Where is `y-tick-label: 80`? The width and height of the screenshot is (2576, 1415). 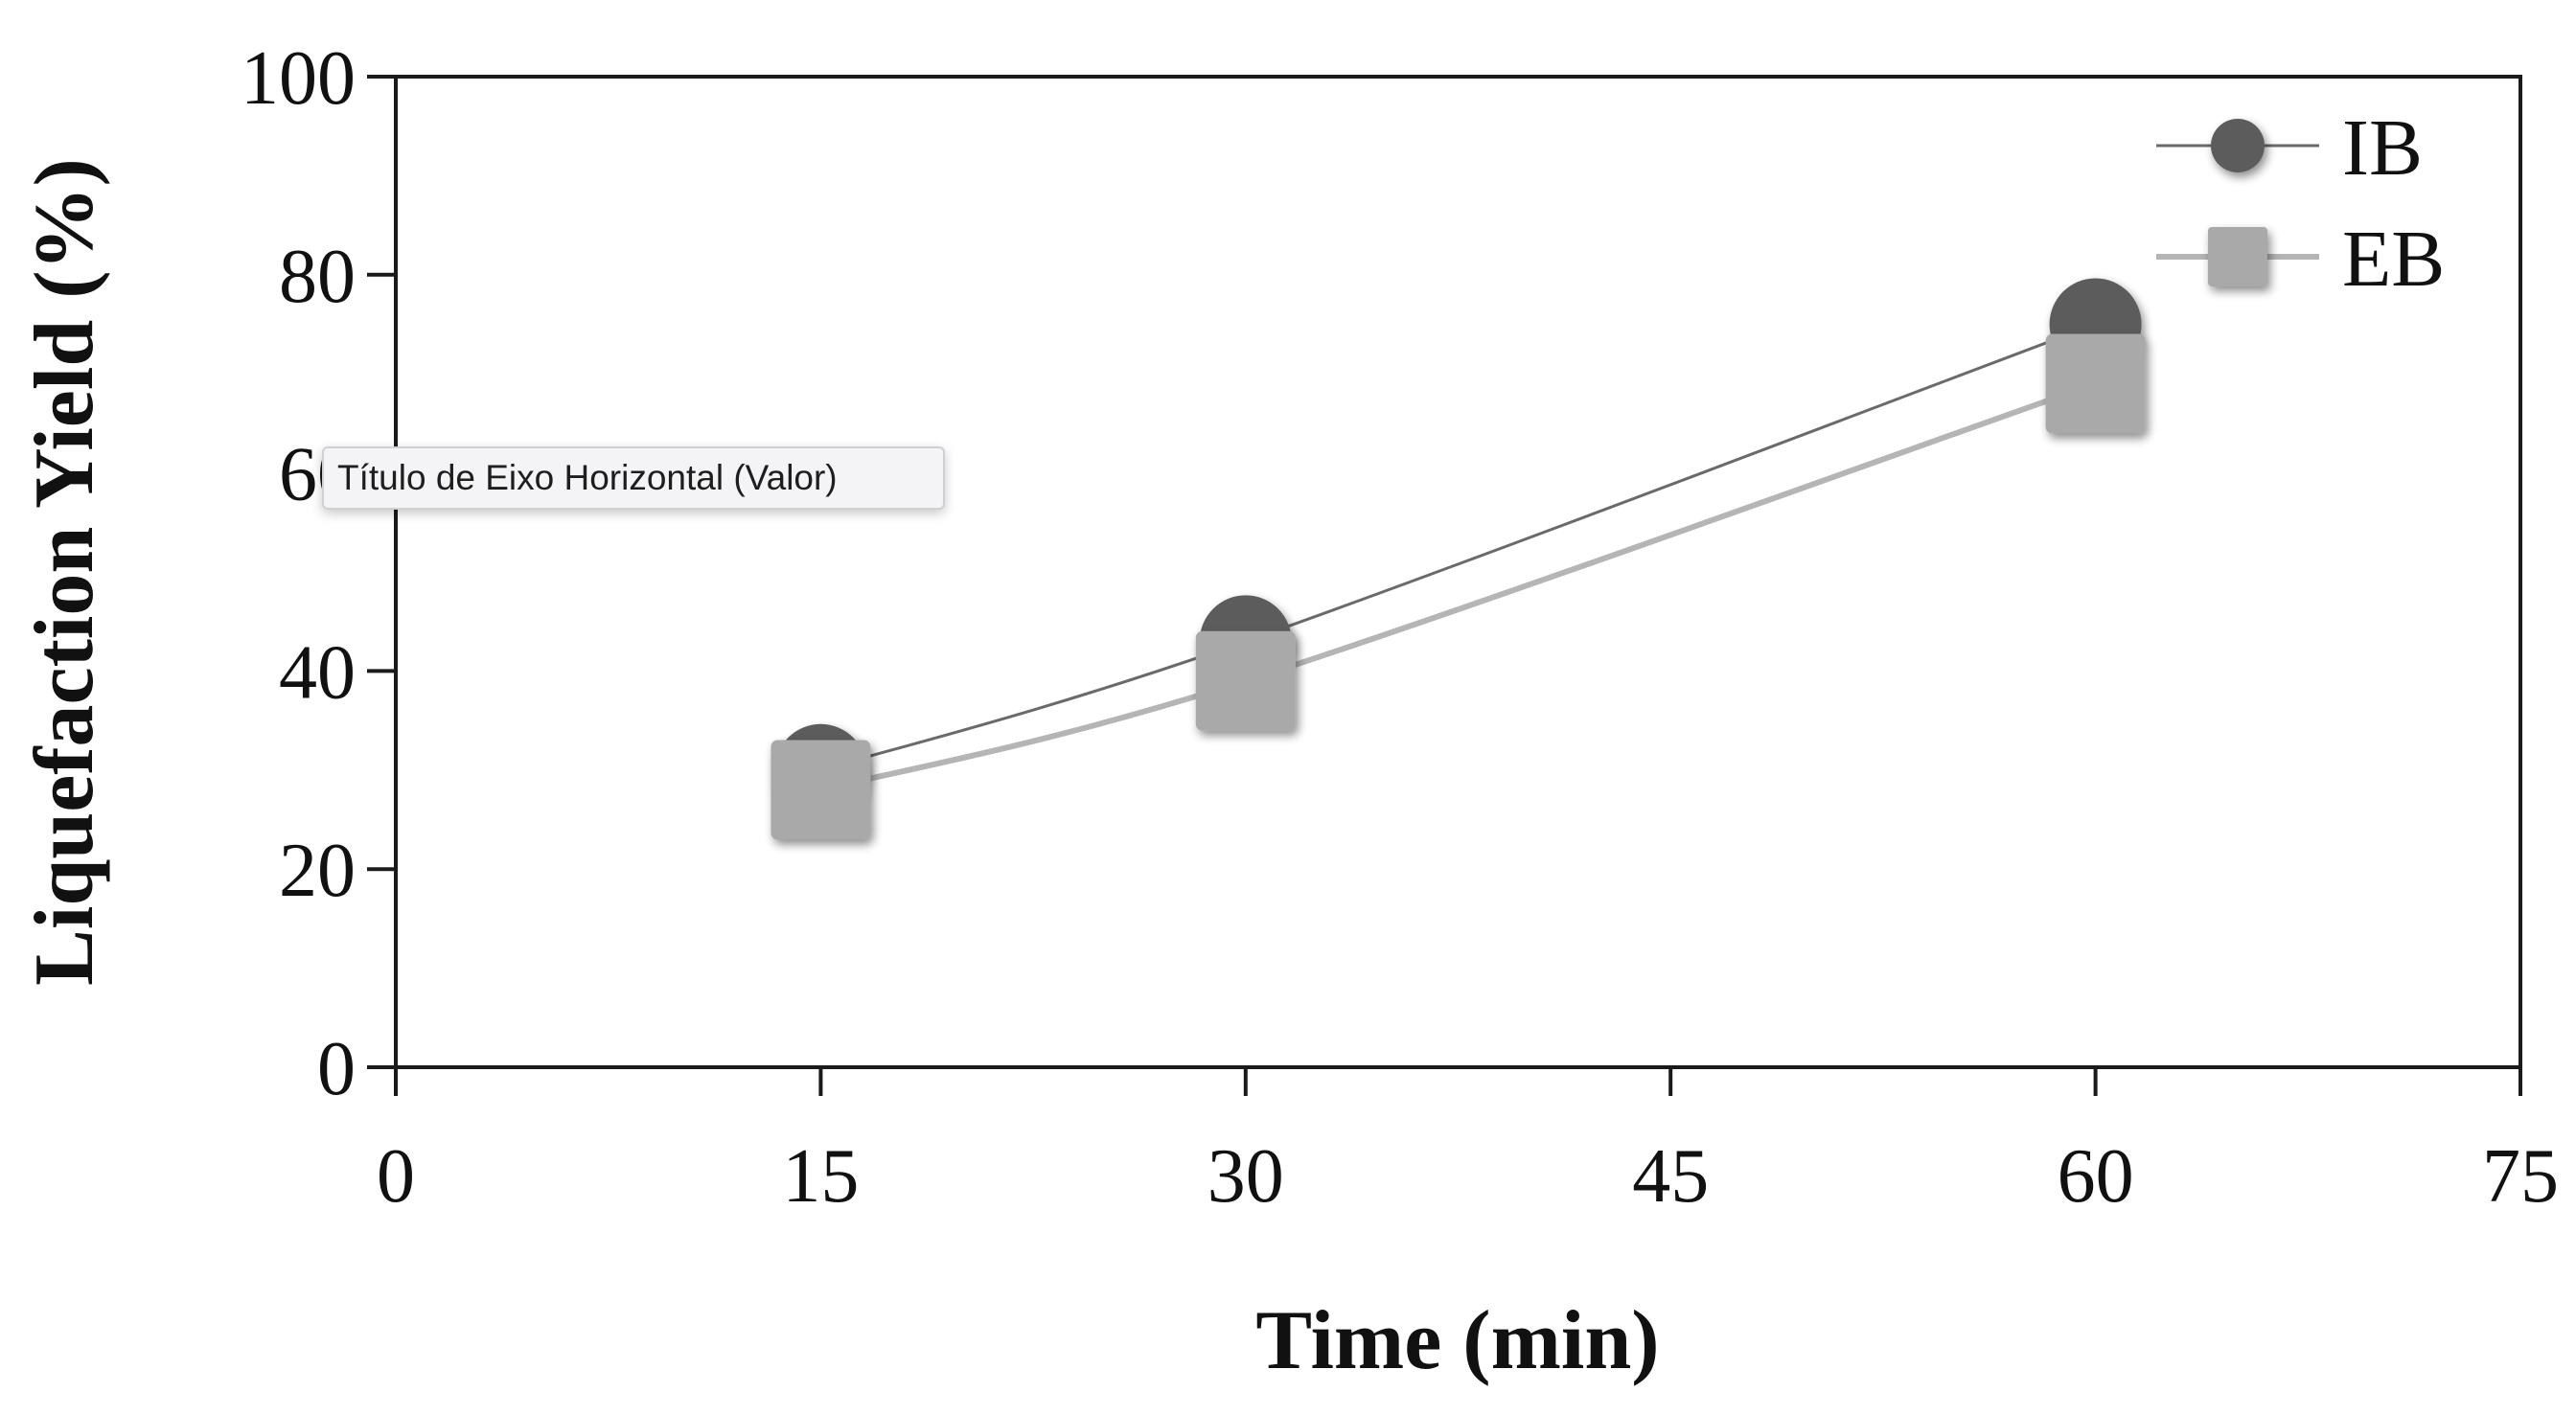 y-tick-label: 80 is located at coordinates (317, 277).